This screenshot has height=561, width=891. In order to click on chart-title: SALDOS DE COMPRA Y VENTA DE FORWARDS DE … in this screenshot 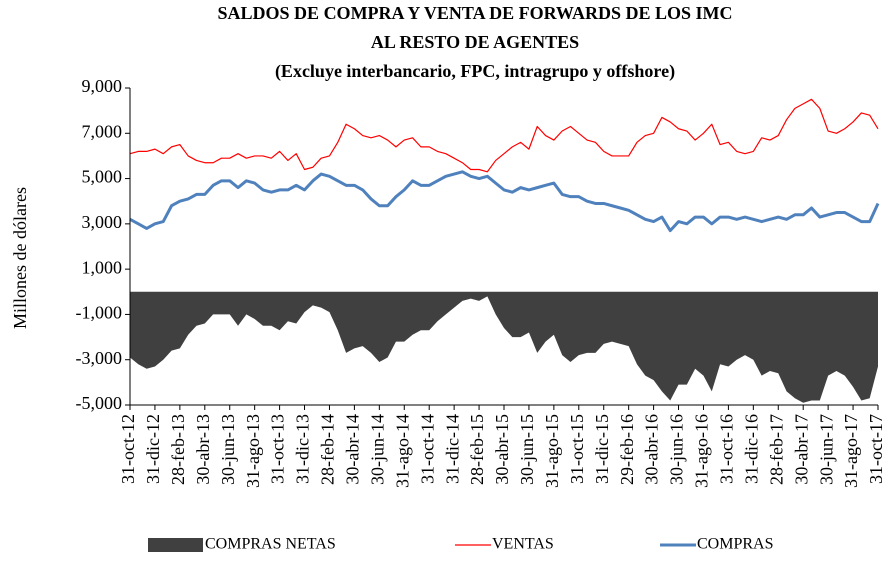, I will do `click(475, 13)`.